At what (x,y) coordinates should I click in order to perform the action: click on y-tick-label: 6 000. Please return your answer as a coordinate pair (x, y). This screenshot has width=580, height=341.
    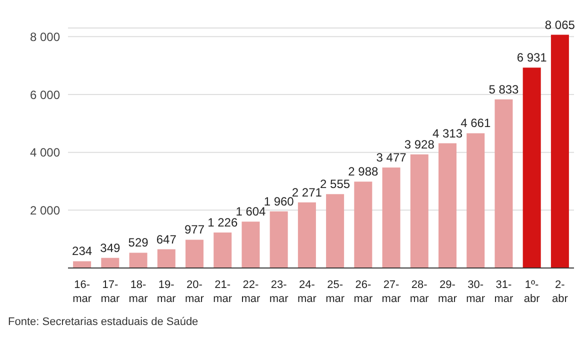
    Looking at the image, I should click on (45, 95).